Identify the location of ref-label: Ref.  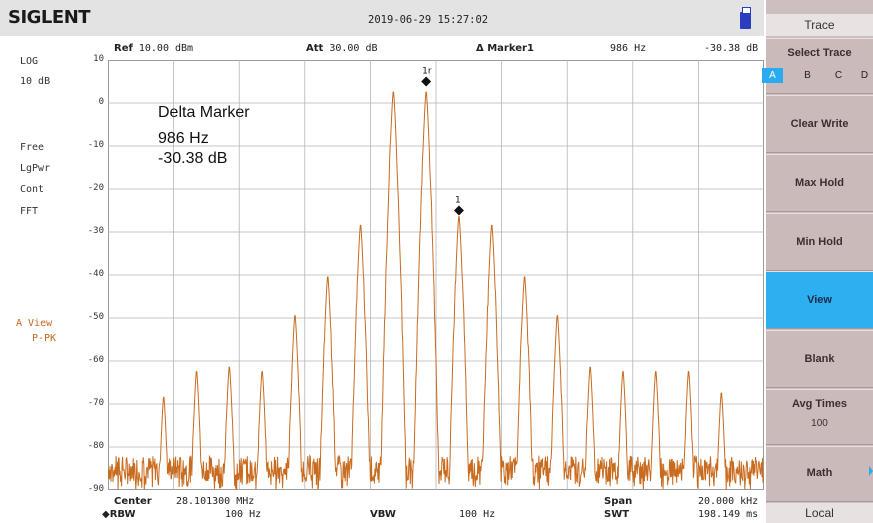
(123, 48).